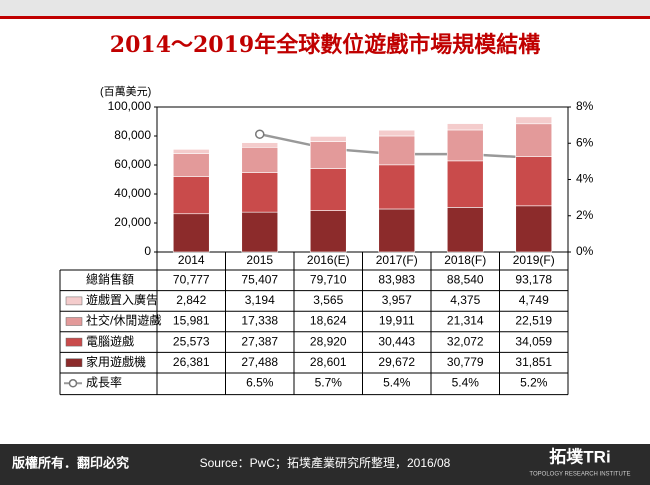  I want to click on row-label: 社交/休閒遊戲, so click(123, 320).